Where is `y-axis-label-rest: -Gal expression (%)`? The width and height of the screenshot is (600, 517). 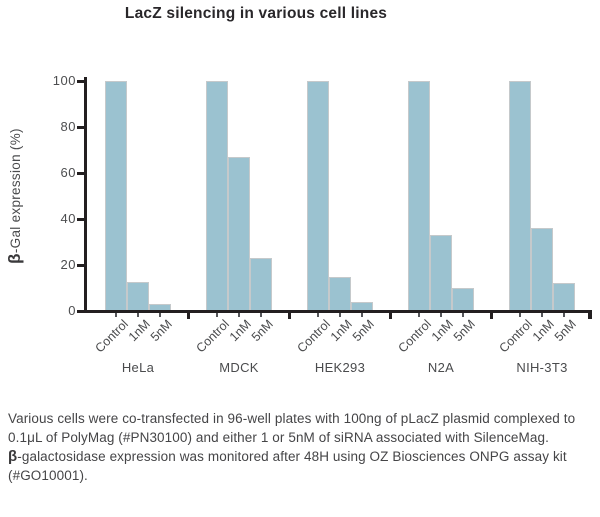
y-axis-label-rest: -Gal expression (%) is located at coordinates (15, 191).